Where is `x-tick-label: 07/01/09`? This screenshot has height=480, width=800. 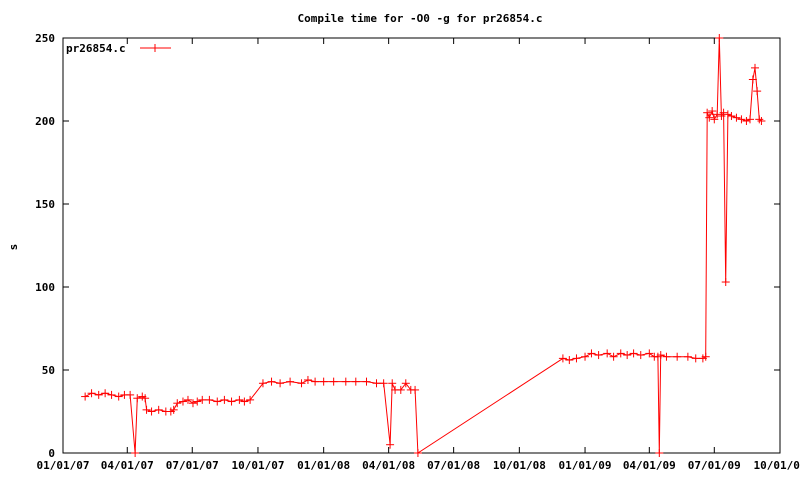
x-tick-label: 07/01/09 is located at coordinates (714, 465).